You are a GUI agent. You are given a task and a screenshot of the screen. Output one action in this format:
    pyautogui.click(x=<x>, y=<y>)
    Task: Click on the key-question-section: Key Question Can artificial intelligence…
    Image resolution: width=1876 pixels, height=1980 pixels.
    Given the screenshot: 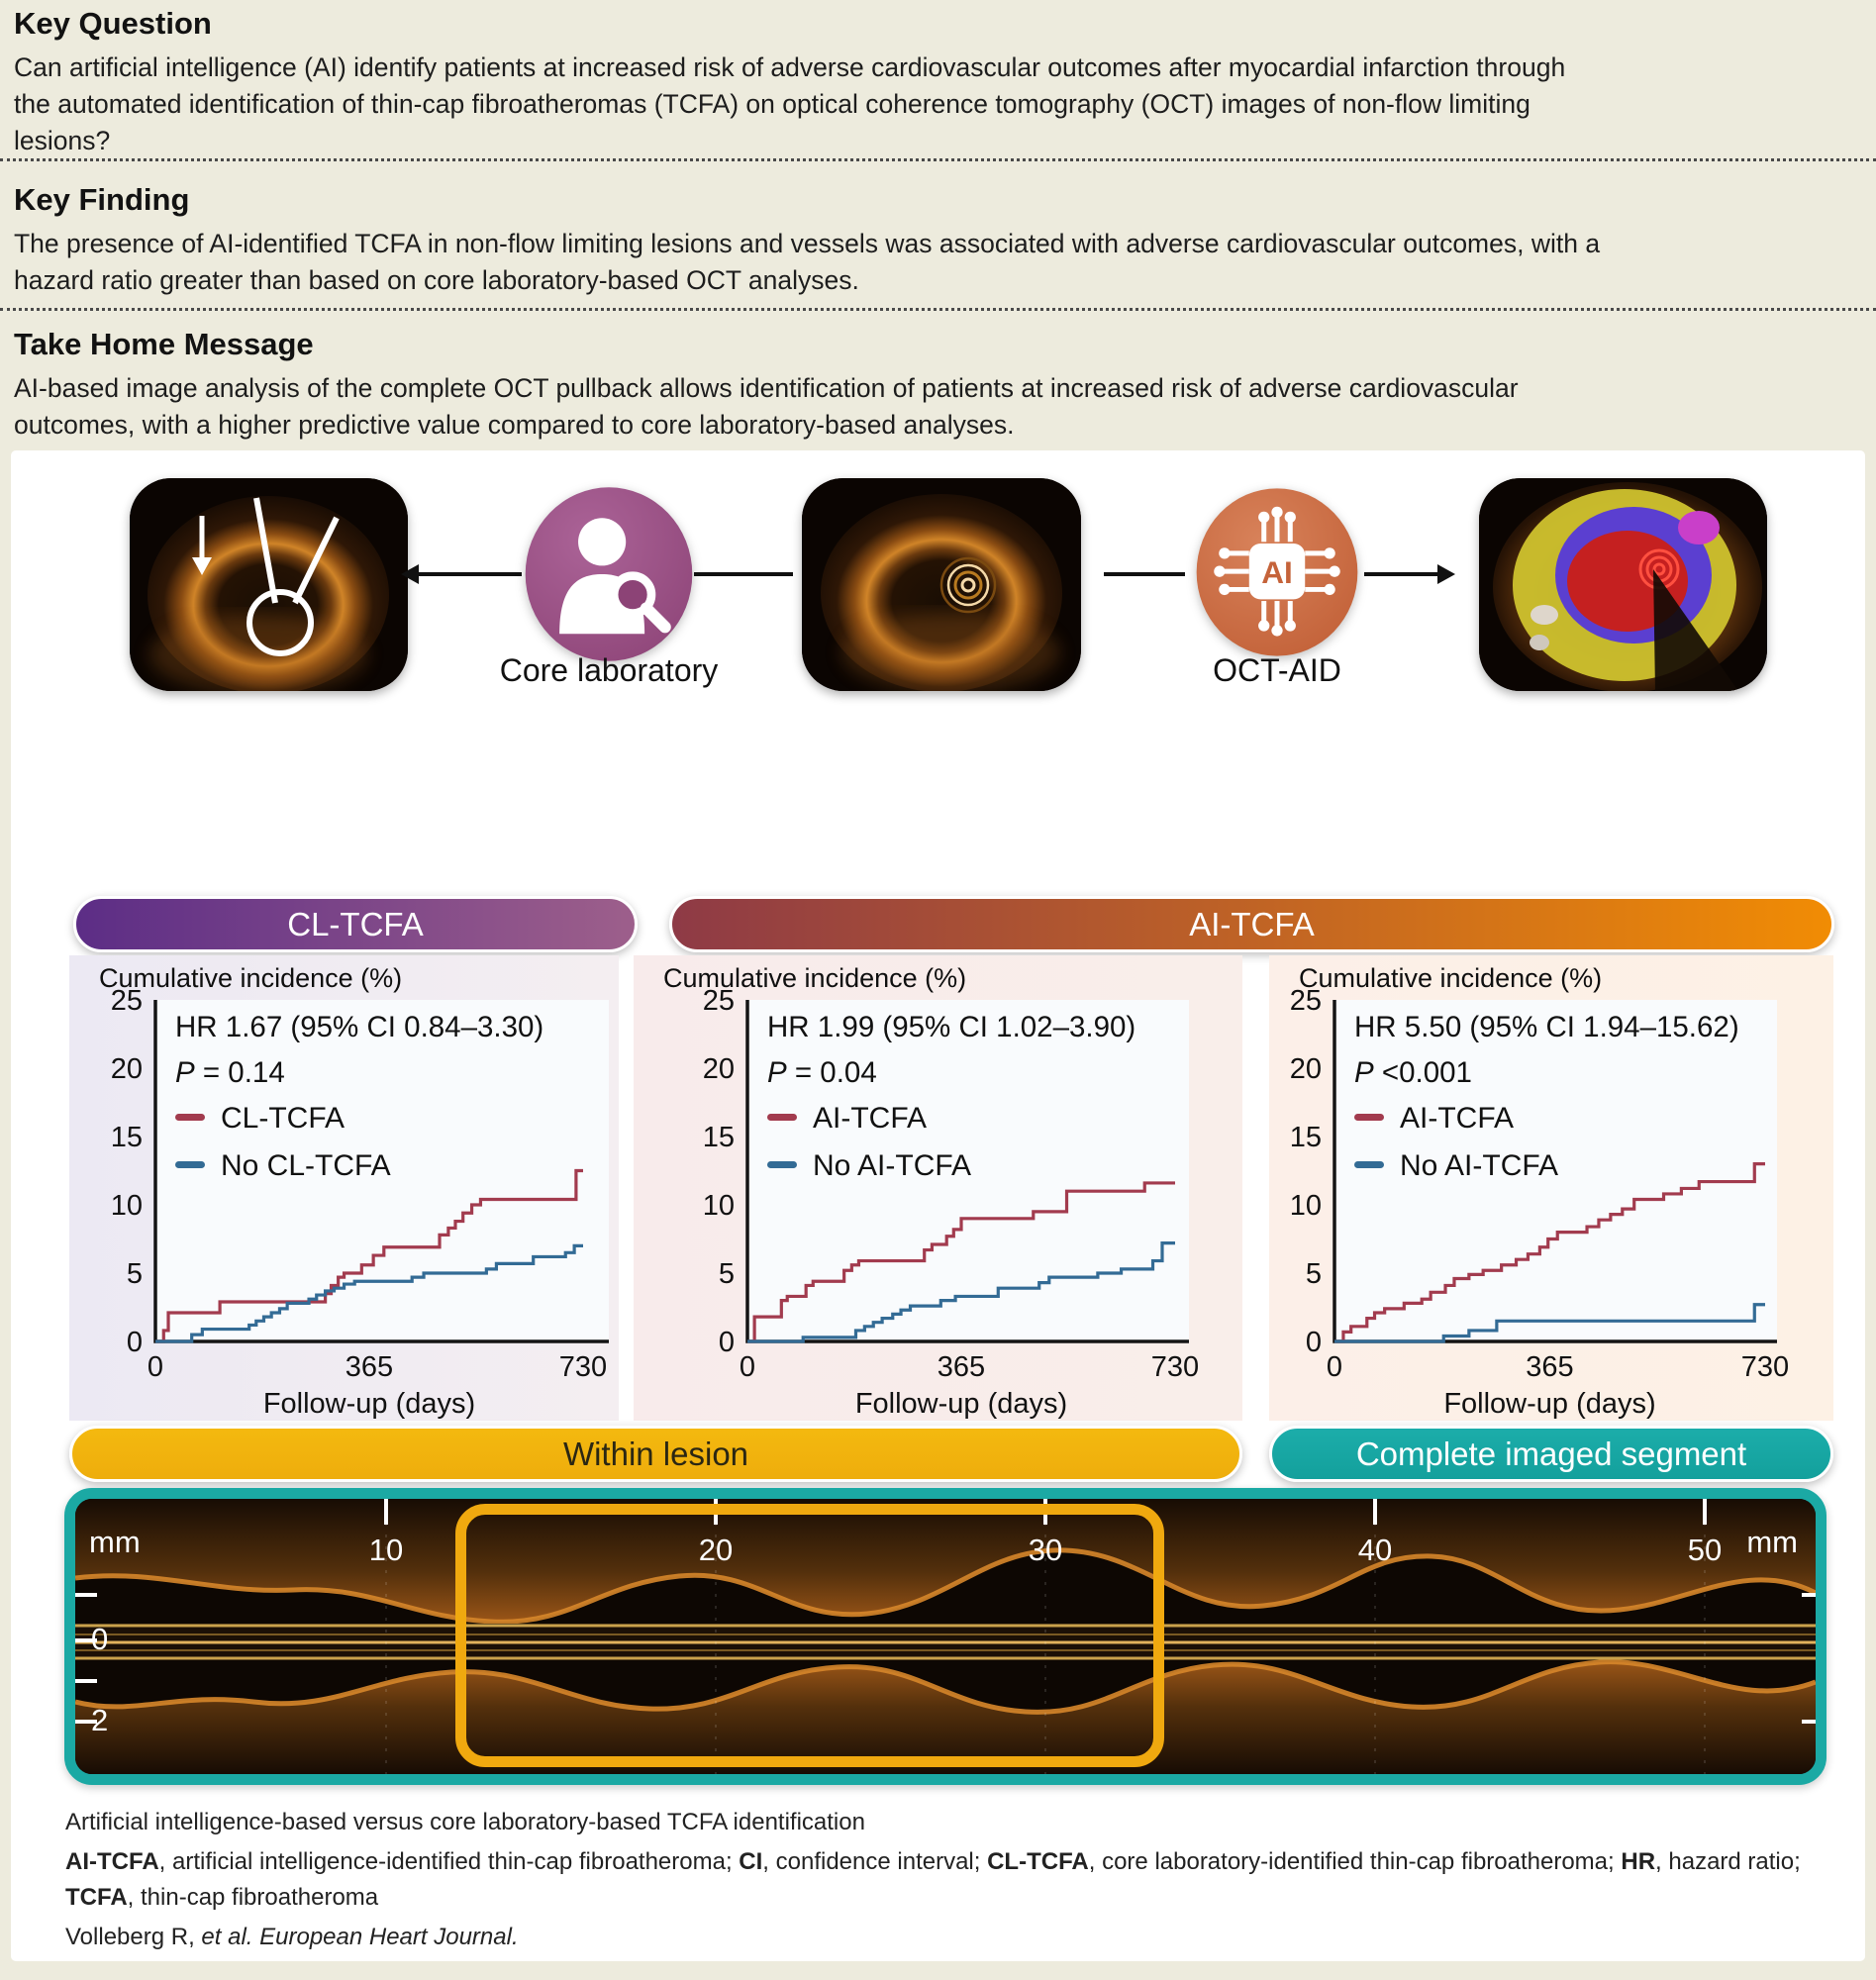 What is the action you would take?
    pyautogui.click(x=938, y=83)
    